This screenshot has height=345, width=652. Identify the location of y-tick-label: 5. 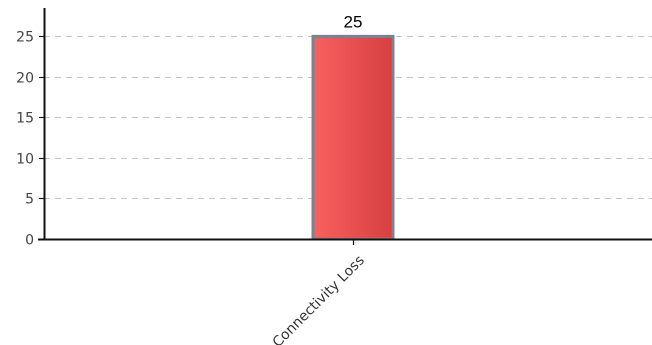
(29, 200).